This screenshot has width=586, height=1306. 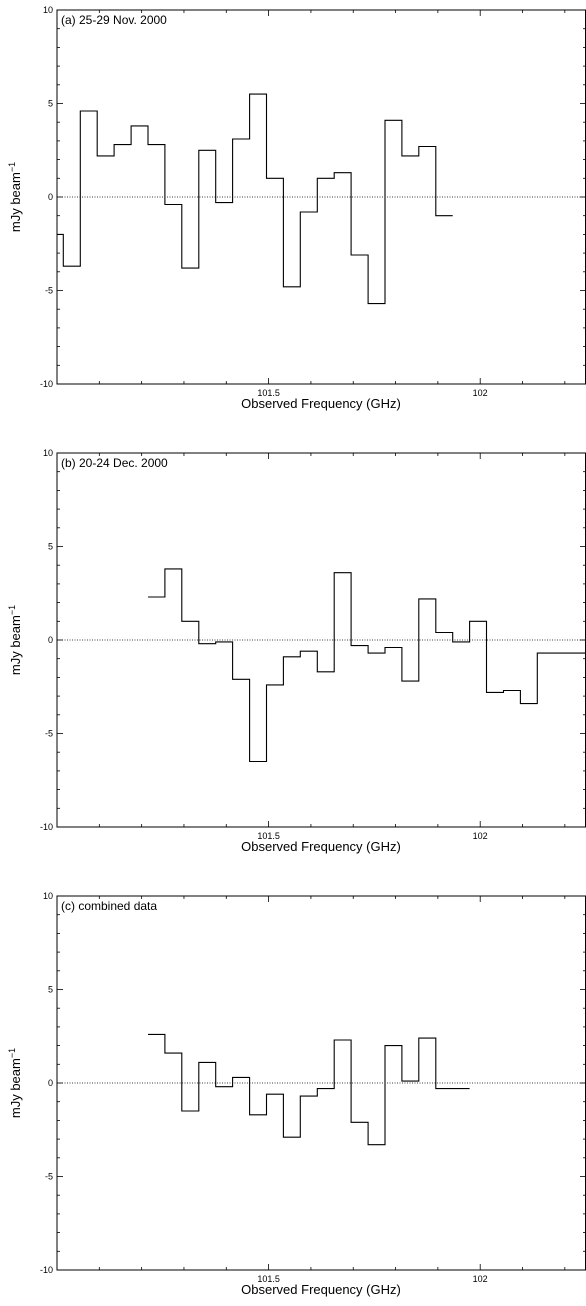 What do you see at coordinates (480, 393) in the screenshot?
I see `panel-a-xtick-label: 102` at bounding box center [480, 393].